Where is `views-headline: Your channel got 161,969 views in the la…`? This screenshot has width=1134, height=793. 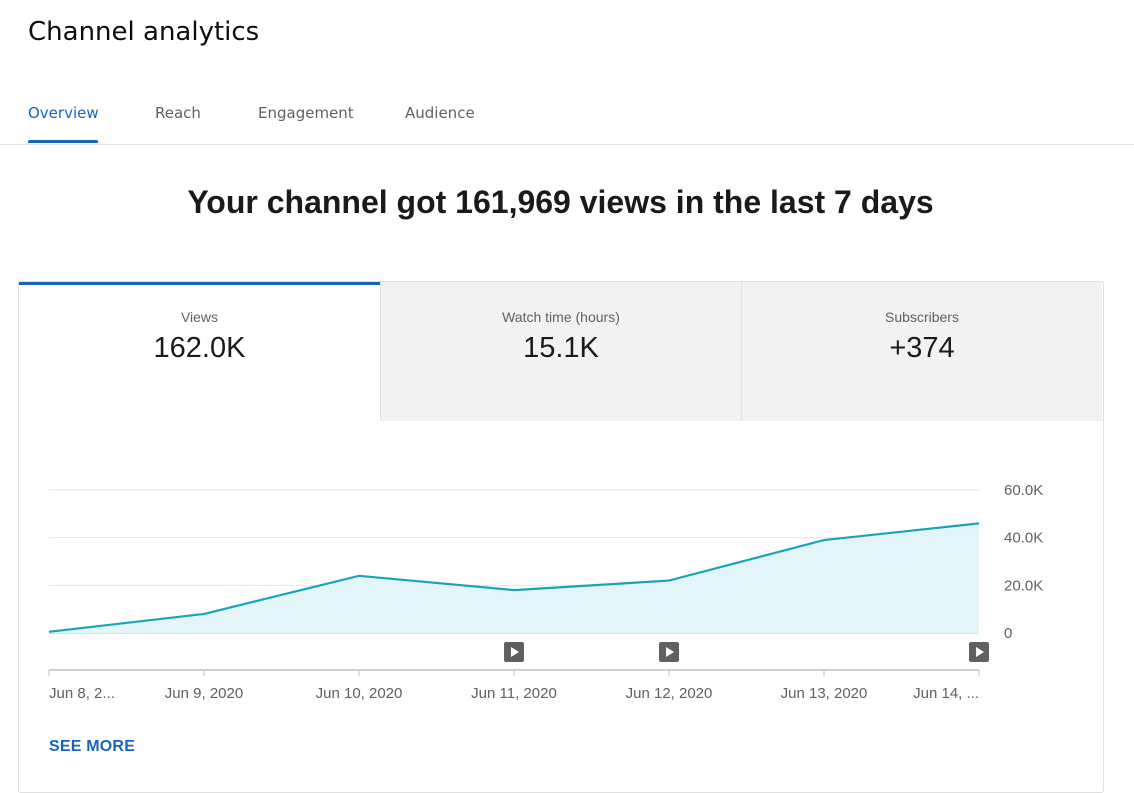
views-headline: Your channel got 161,969 views in the la… is located at coordinates (560, 202).